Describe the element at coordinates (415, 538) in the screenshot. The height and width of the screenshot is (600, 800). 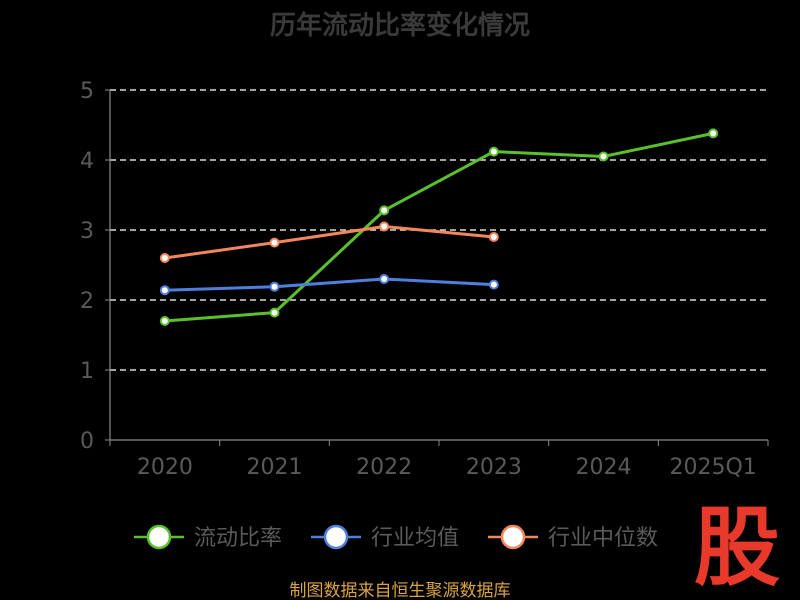
I see `legend-label: 行业均值` at that location.